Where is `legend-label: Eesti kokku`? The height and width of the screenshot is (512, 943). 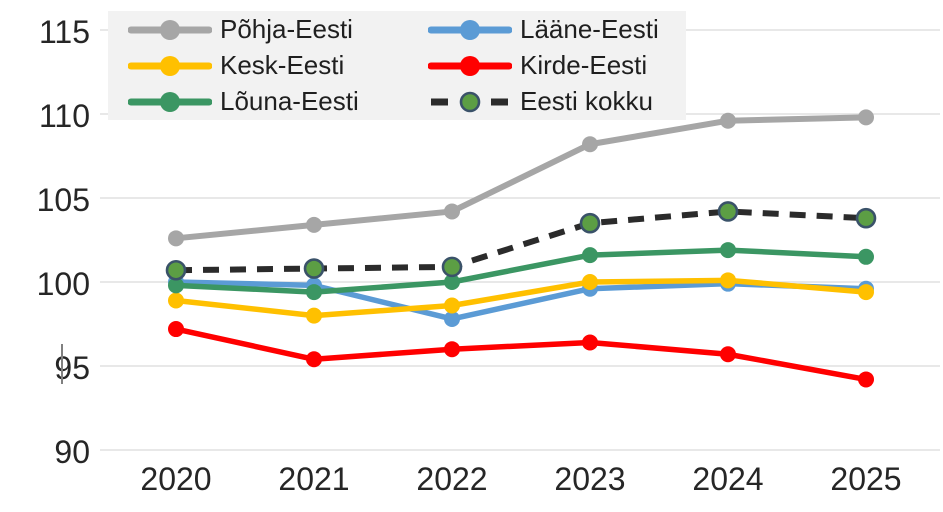
legend-label: Eesti kokku is located at coordinates (586, 100).